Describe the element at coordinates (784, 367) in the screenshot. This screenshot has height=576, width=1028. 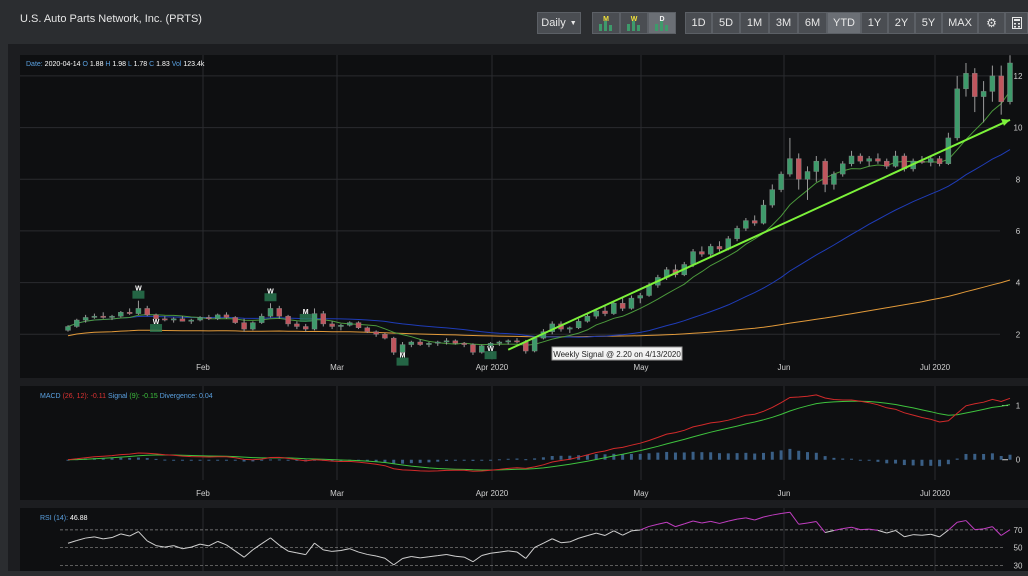
I see `x-tick-label: Jun` at that location.